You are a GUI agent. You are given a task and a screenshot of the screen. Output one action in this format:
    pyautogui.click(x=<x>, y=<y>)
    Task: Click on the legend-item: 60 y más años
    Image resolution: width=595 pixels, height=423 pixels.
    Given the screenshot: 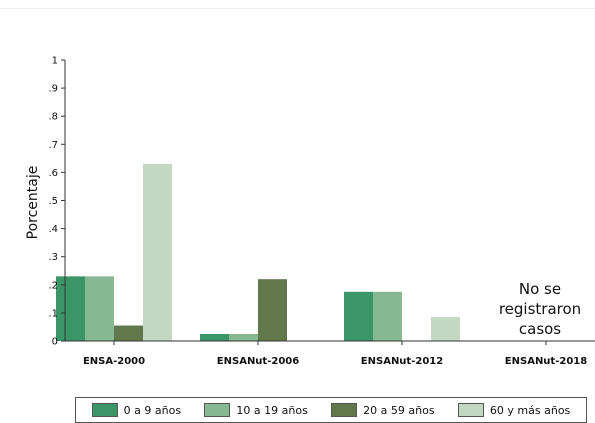 What is the action you would take?
    pyautogui.click(x=514, y=410)
    